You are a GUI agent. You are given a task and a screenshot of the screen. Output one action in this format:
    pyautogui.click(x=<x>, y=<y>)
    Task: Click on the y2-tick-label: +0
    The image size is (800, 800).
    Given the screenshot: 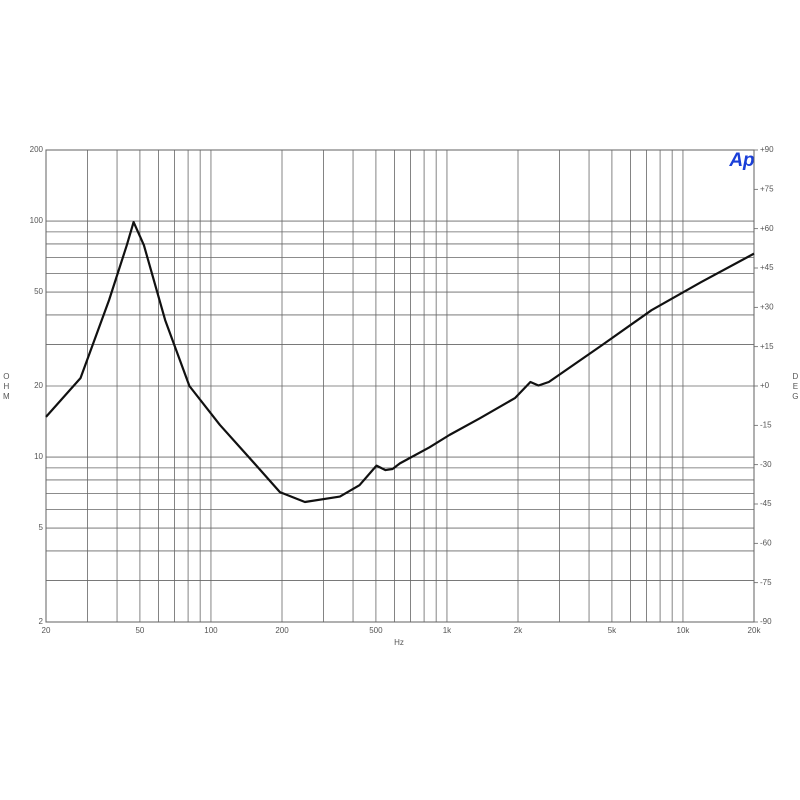 What is the action you would take?
    pyautogui.click(x=765, y=385)
    